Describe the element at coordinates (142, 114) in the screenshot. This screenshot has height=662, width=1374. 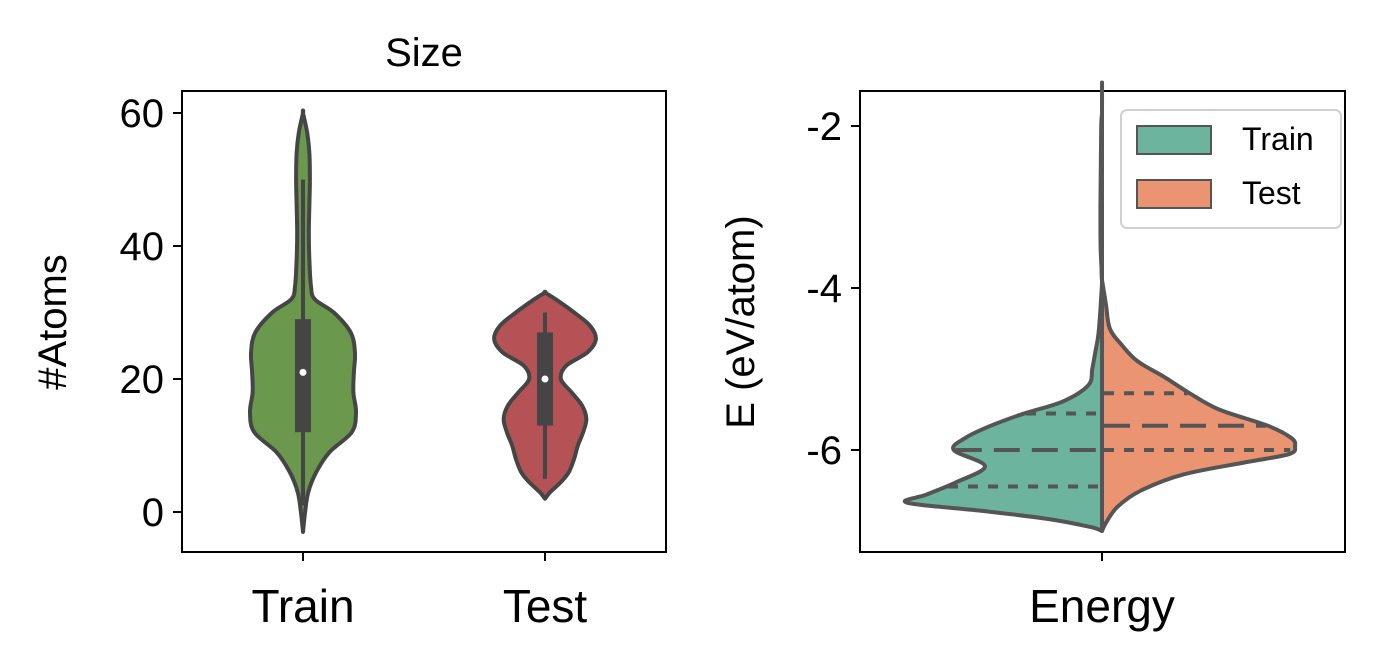
I see `left-ytick-label: 60` at that location.